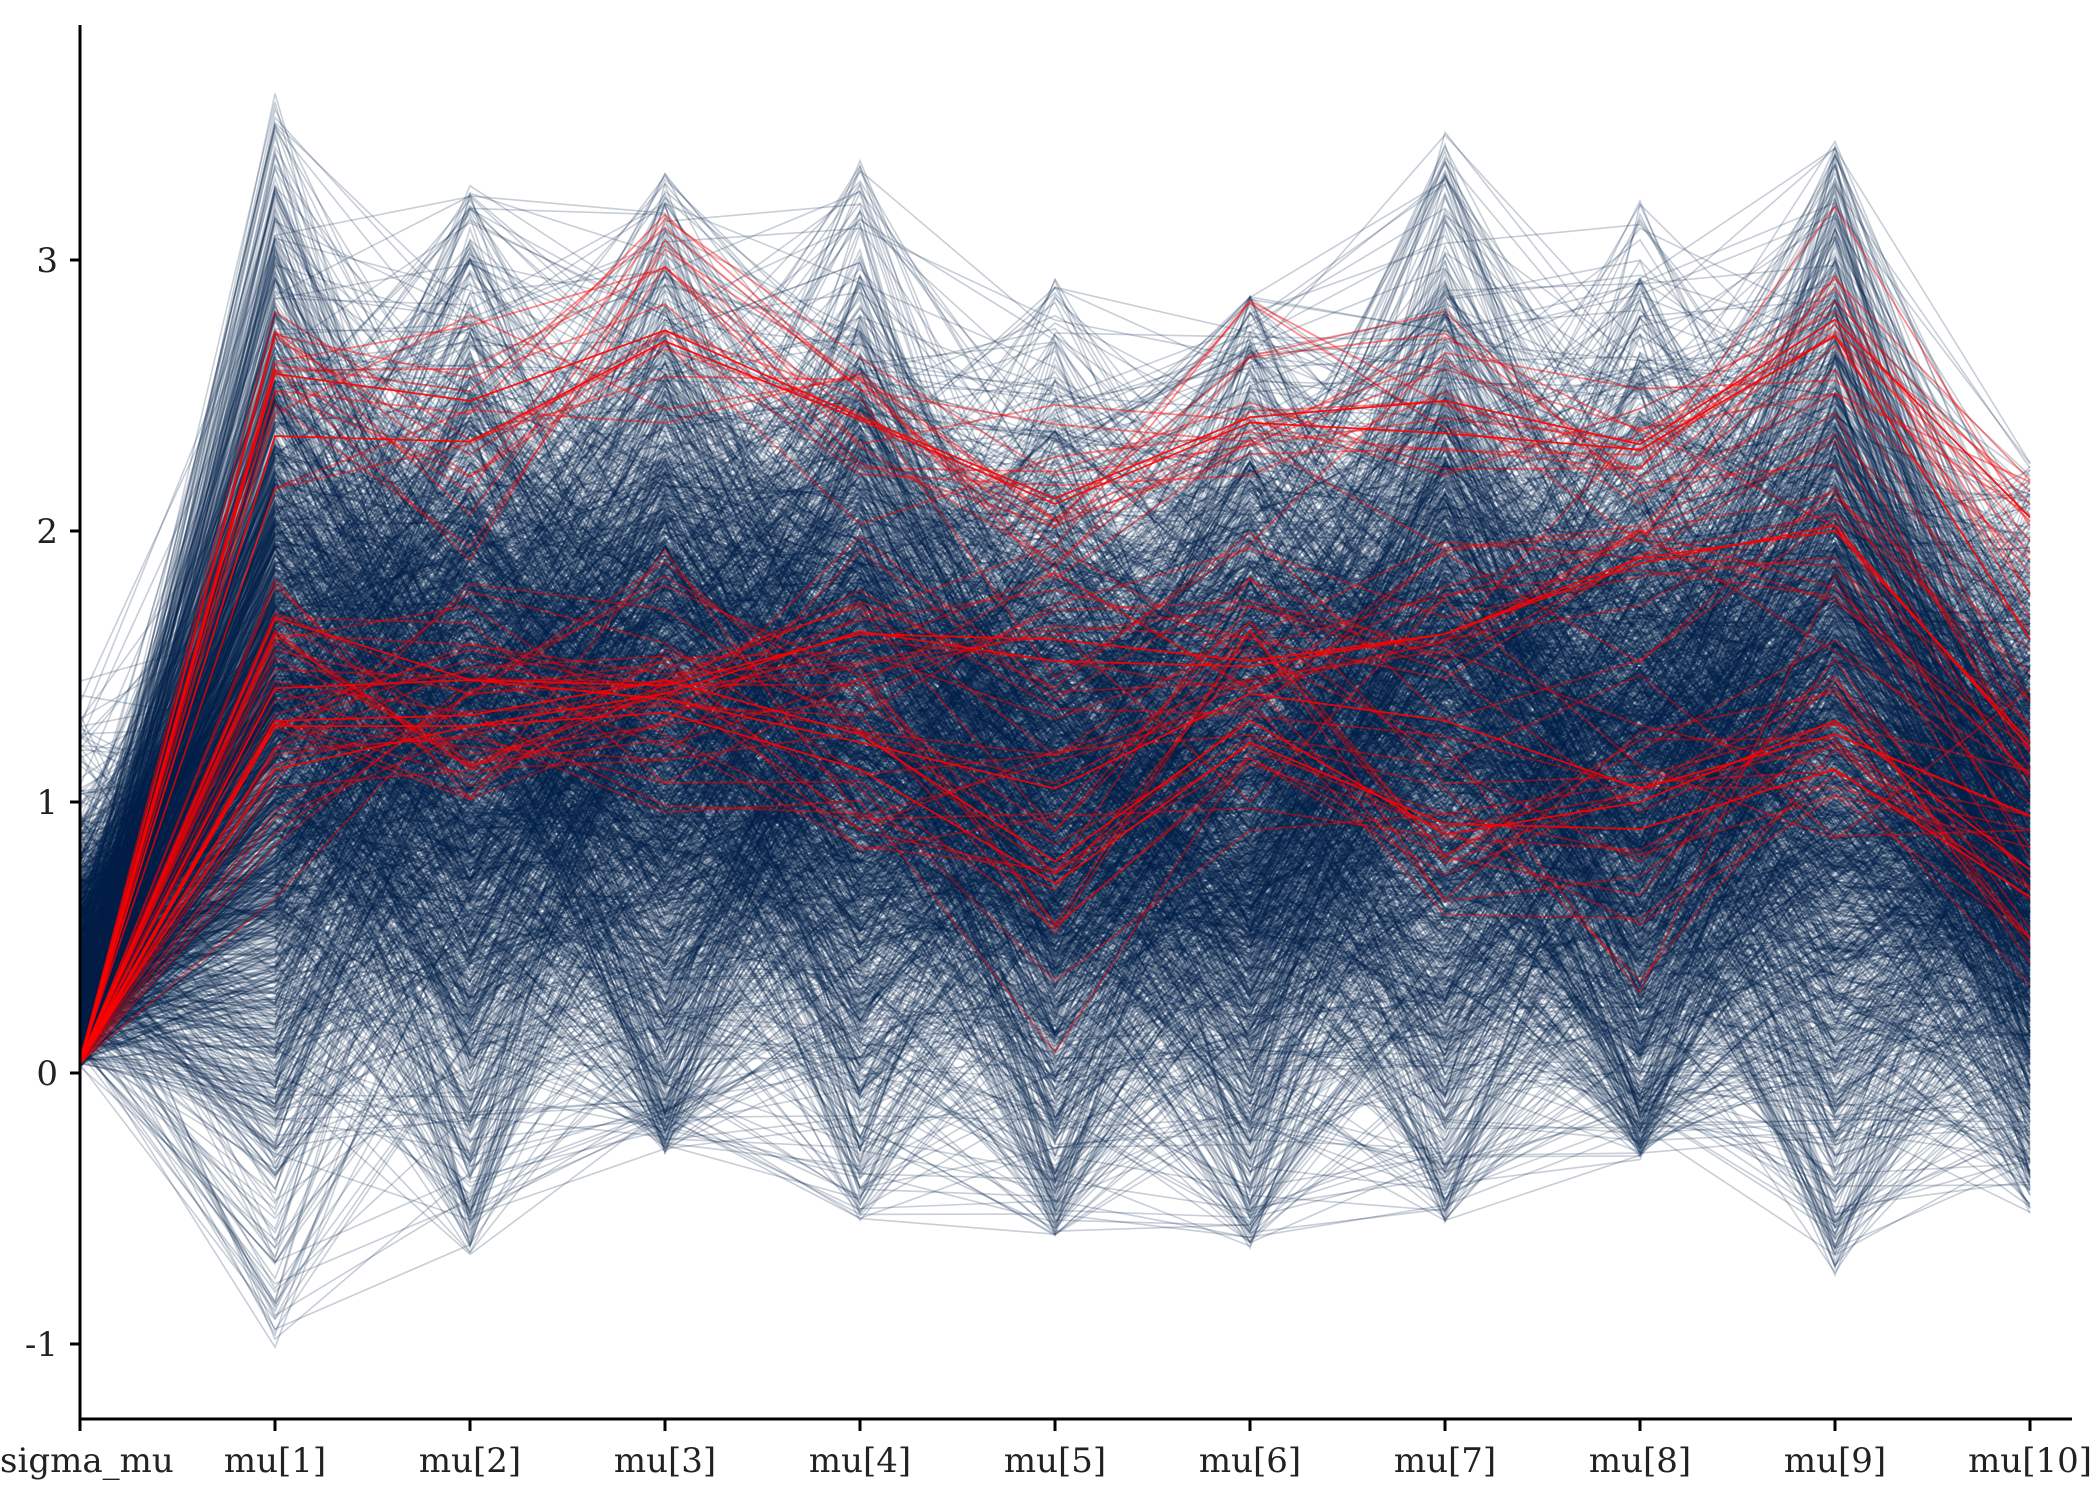 The width and height of the screenshot is (2100, 1500). Describe the element at coordinates (47, 261) in the screenshot. I see `y-tick-label: 3` at that location.